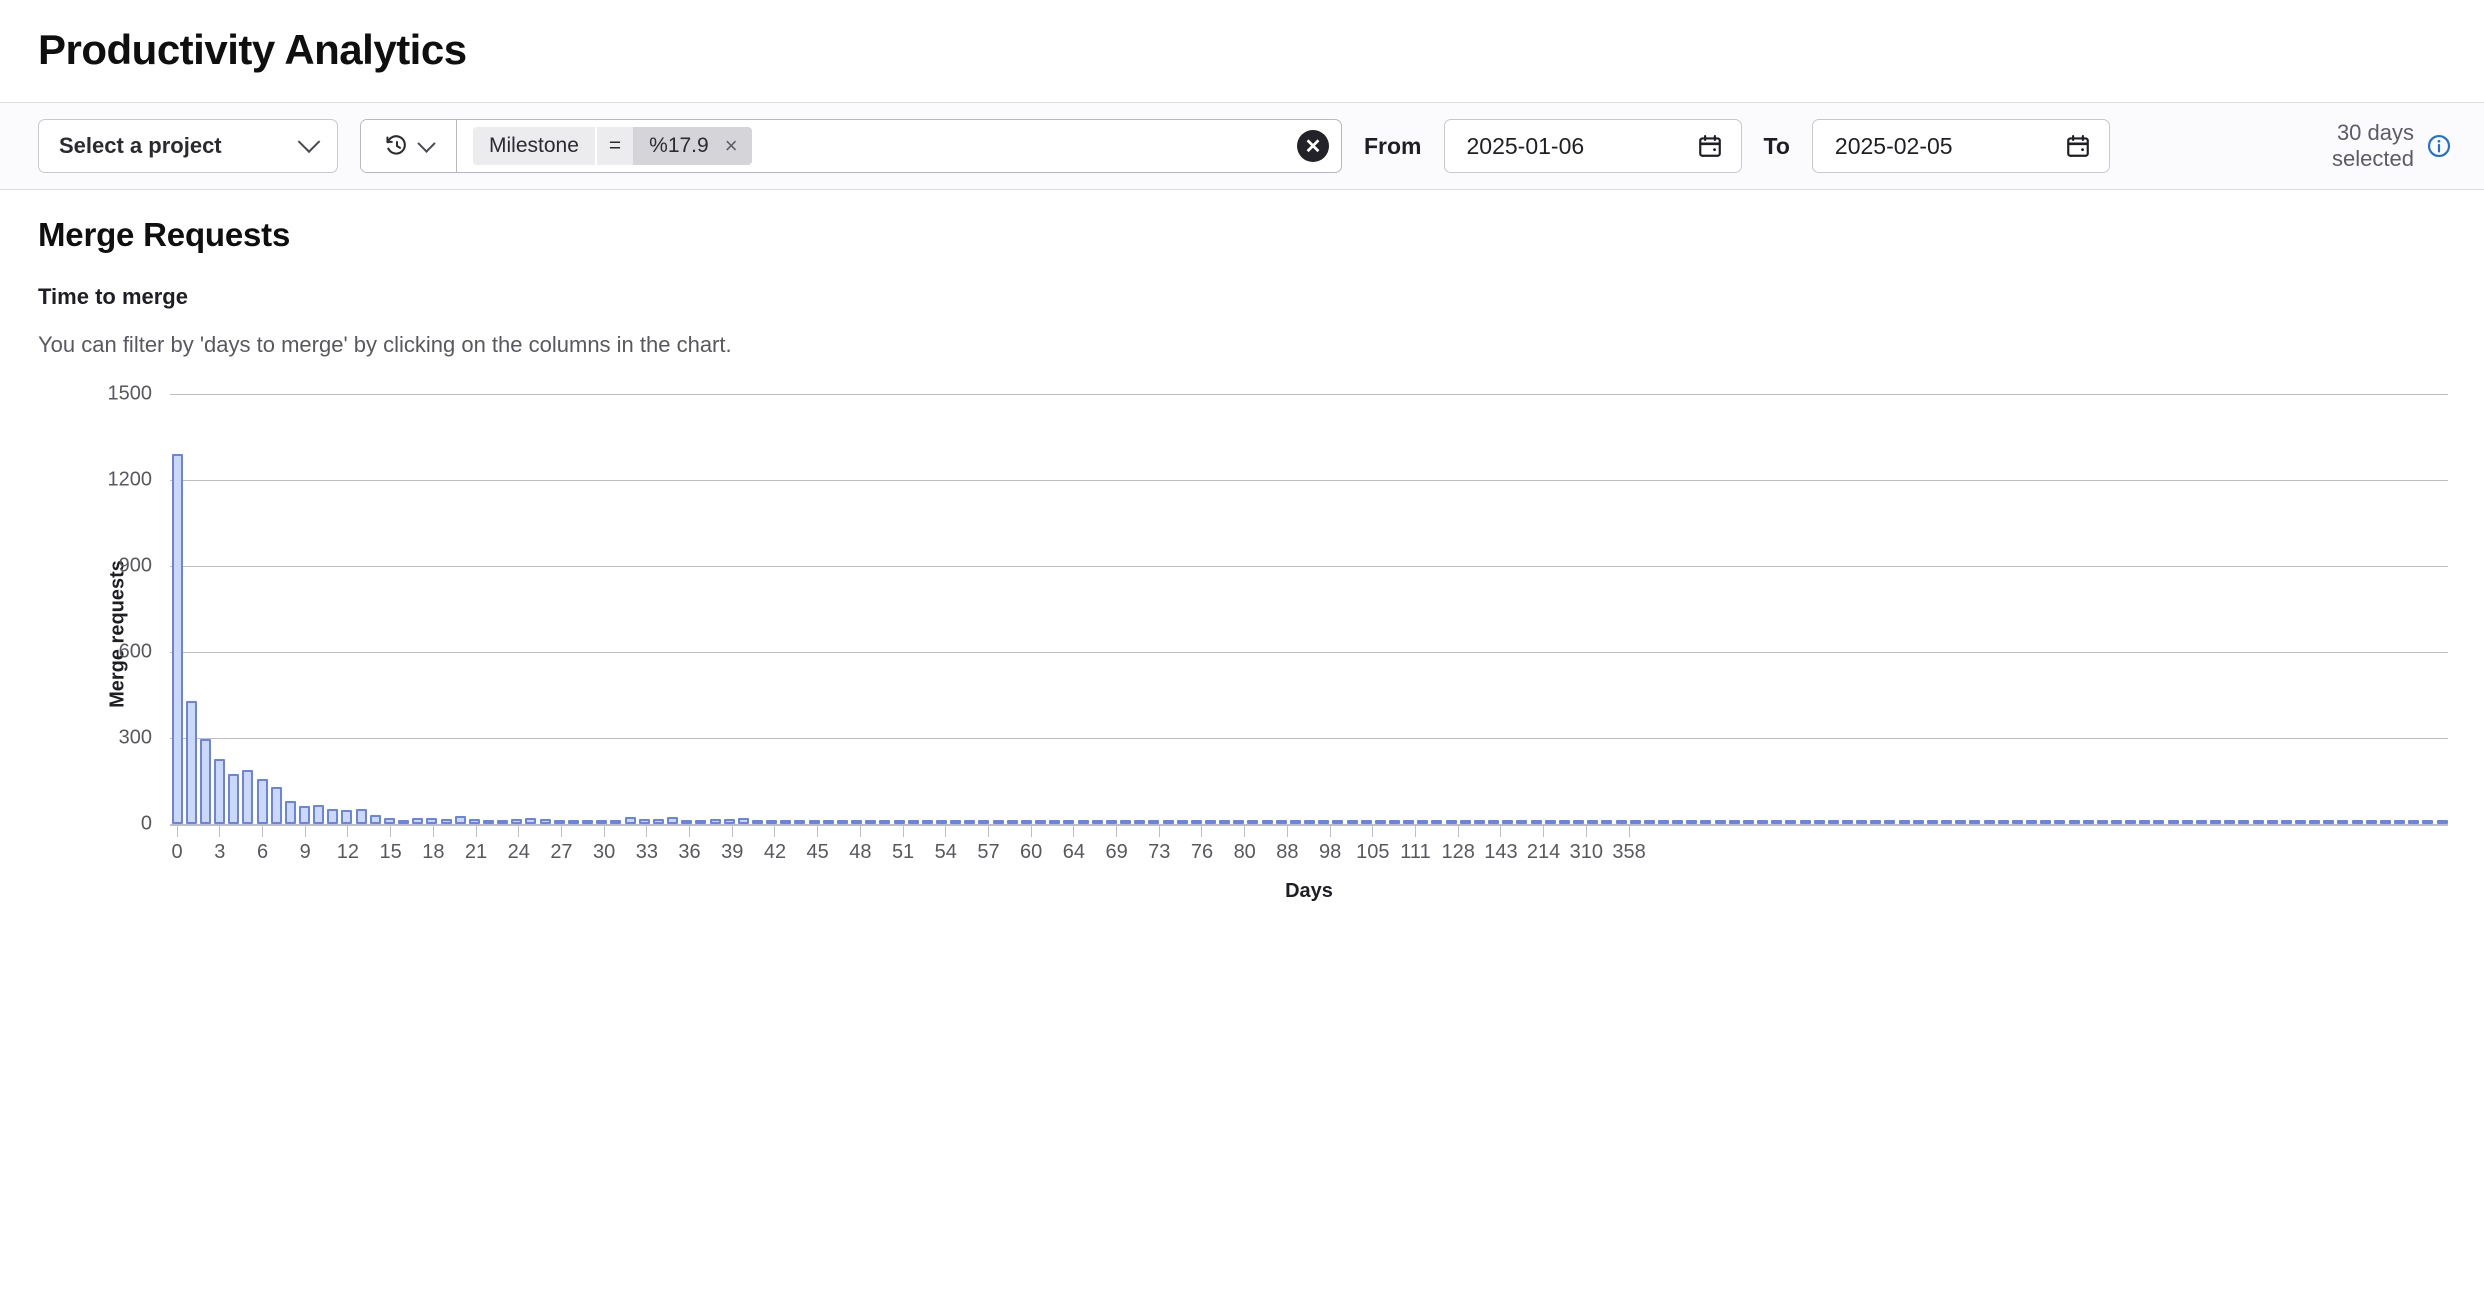 This screenshot has height=1298, width=2484. I want to click on filter-history-button, so click(409, 146).